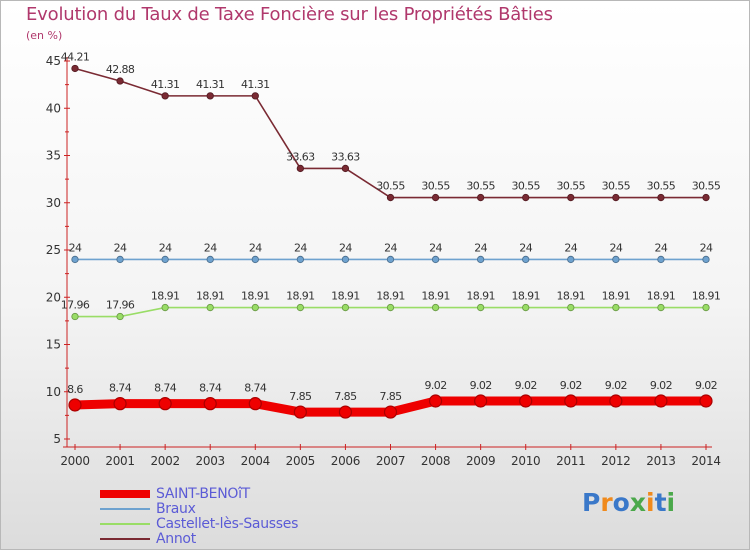 The height and width of the screenshot is (550, 750). I want to click on x-tick-label: 2012, so click(615, 461).